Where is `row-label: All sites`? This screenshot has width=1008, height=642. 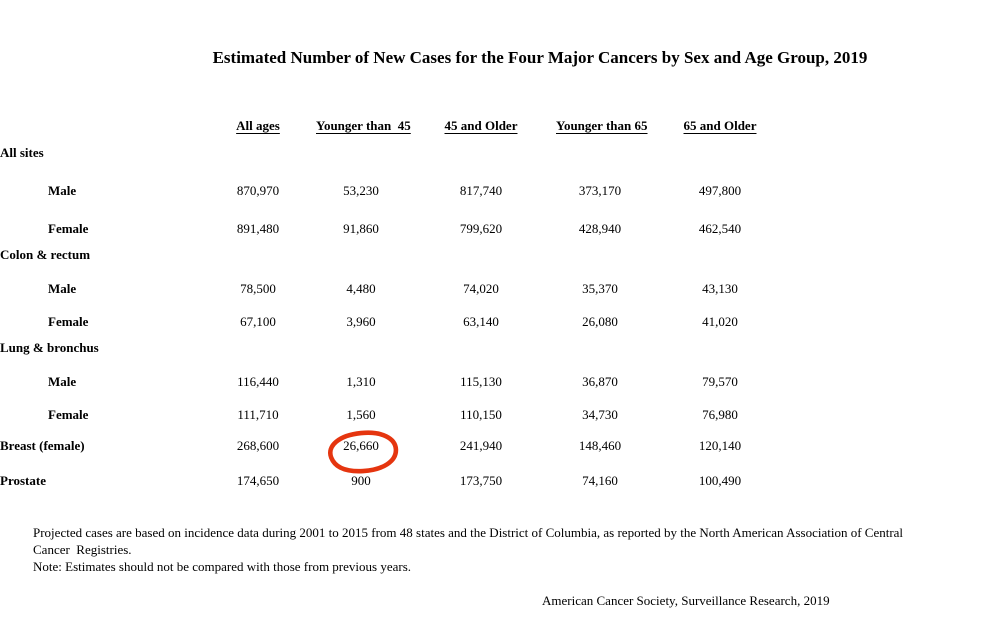
row-label: All sites is located at coordinates (22, 152).